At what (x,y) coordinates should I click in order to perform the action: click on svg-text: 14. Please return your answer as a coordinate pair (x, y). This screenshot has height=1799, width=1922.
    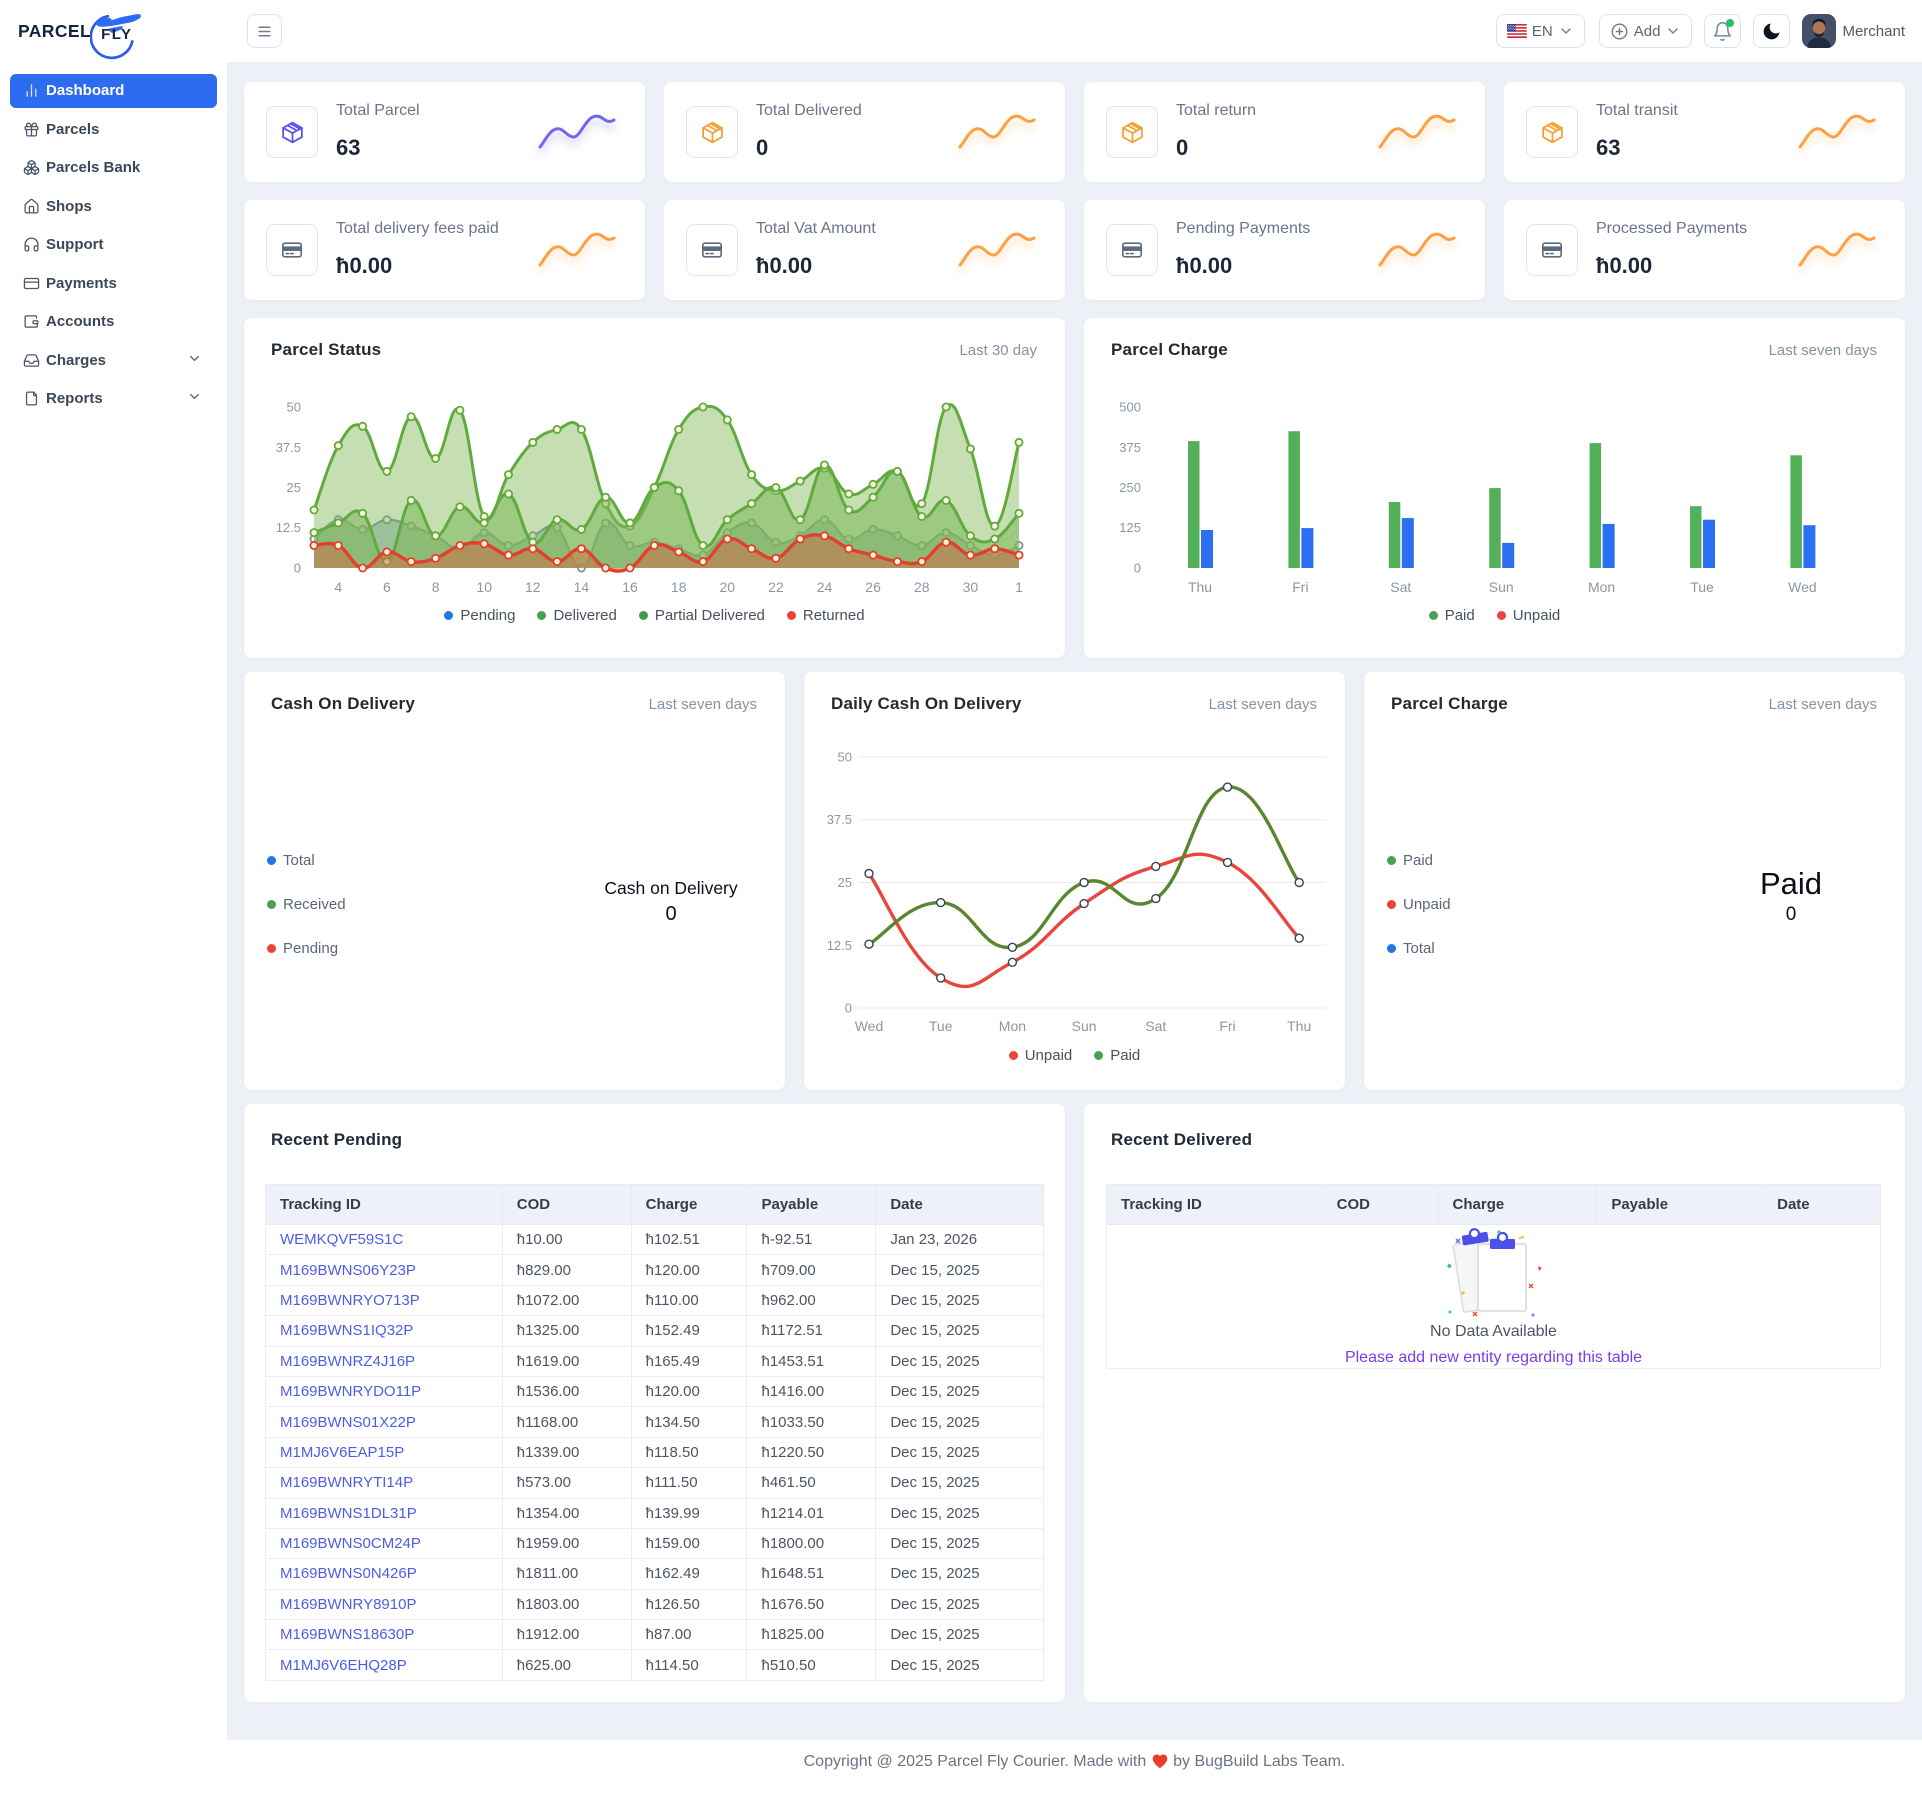
    Looking at the image, I should click on (582, 587).